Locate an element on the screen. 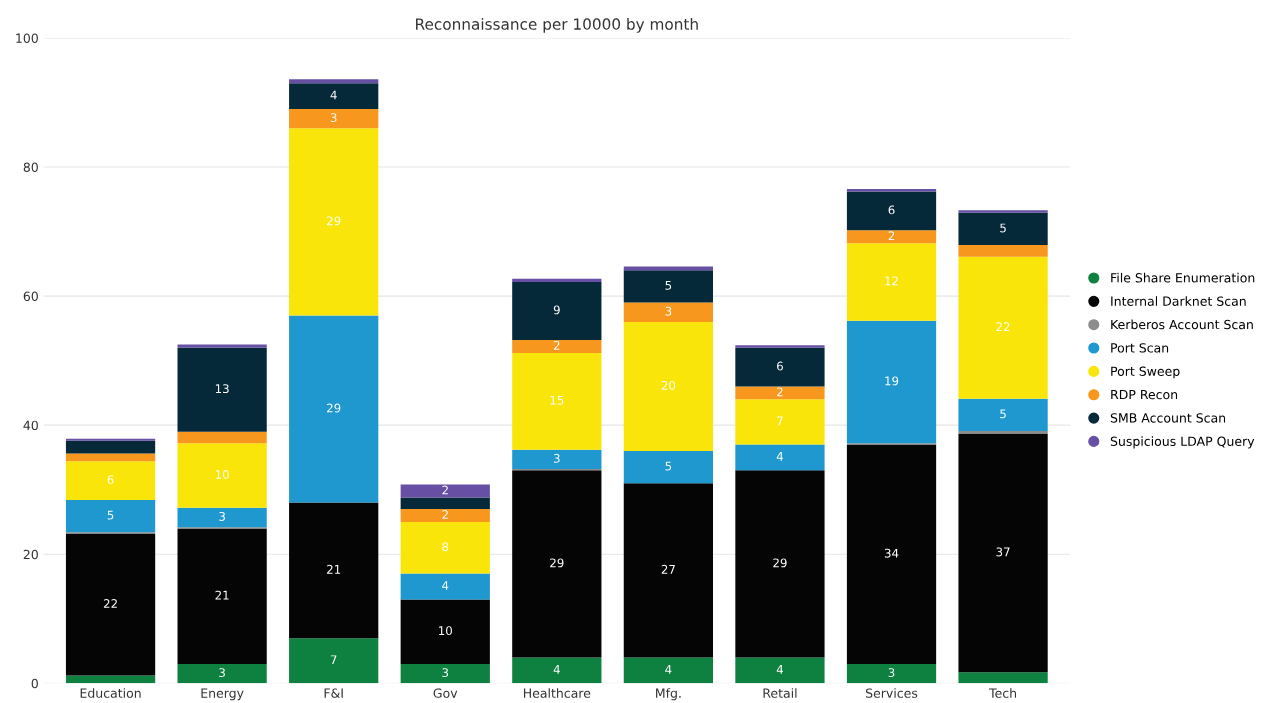 The image size is (1283, 703). y-tick-label: 40 is located at coordinates (30, 425).